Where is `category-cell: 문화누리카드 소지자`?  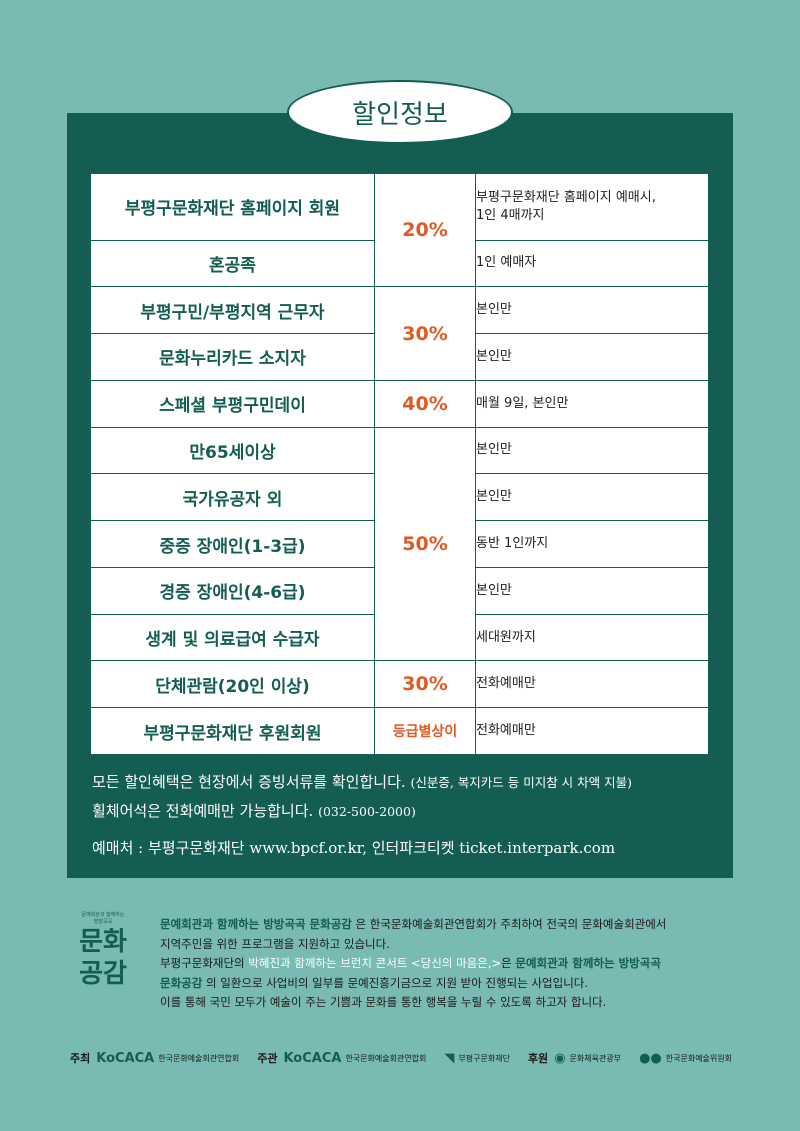
category-cell: 문화누리카드 소지자 is located at coordinates (232, 357).